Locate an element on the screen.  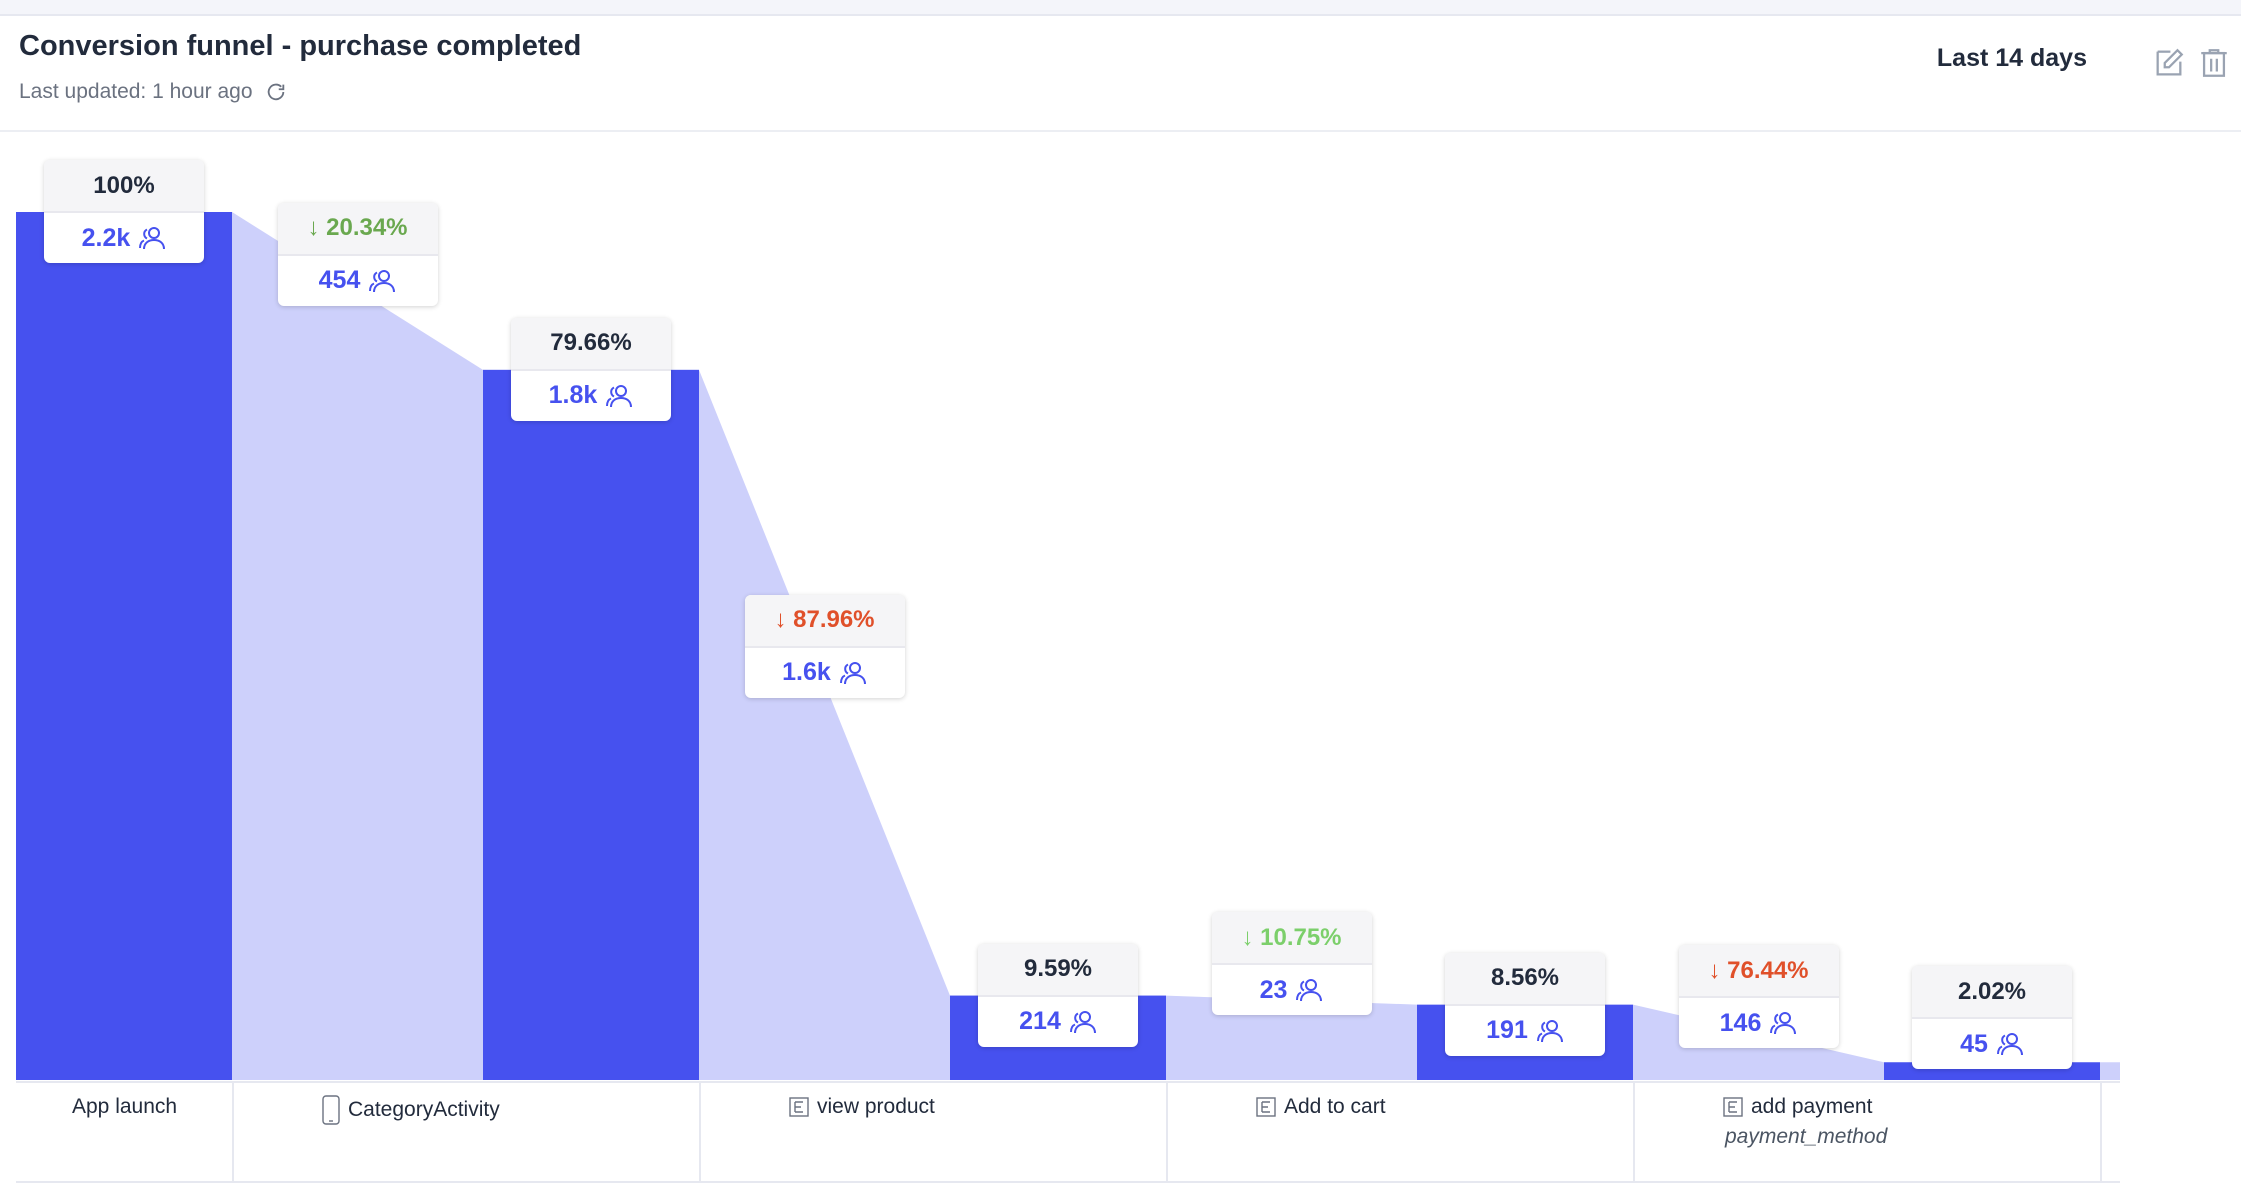
step-label-end is located at coordinates (2110, 1132).